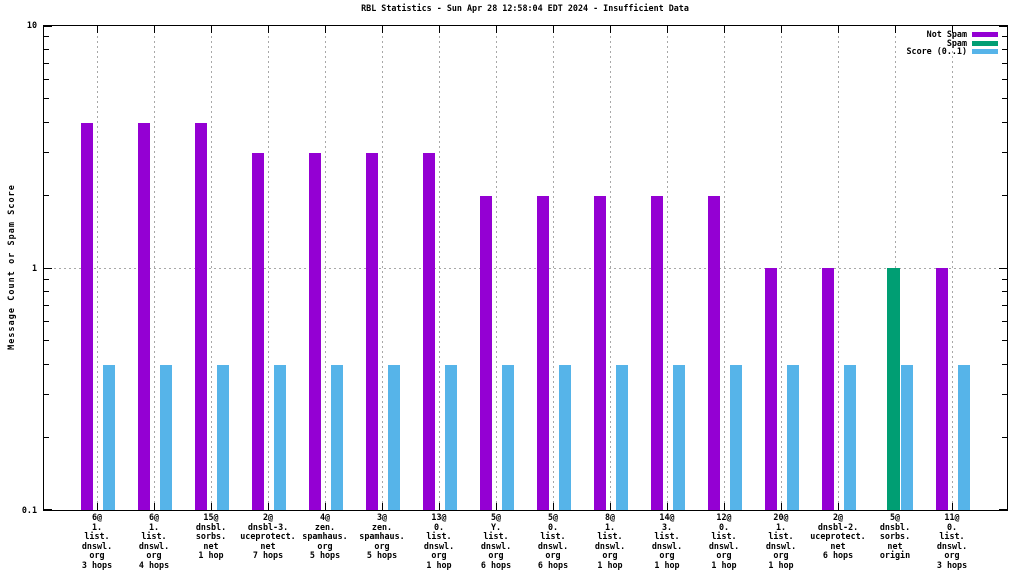 The width and height of the screenshot is (1024, 576). I want to click on x-tick-label-line: 7 hops, so click(268, 555).